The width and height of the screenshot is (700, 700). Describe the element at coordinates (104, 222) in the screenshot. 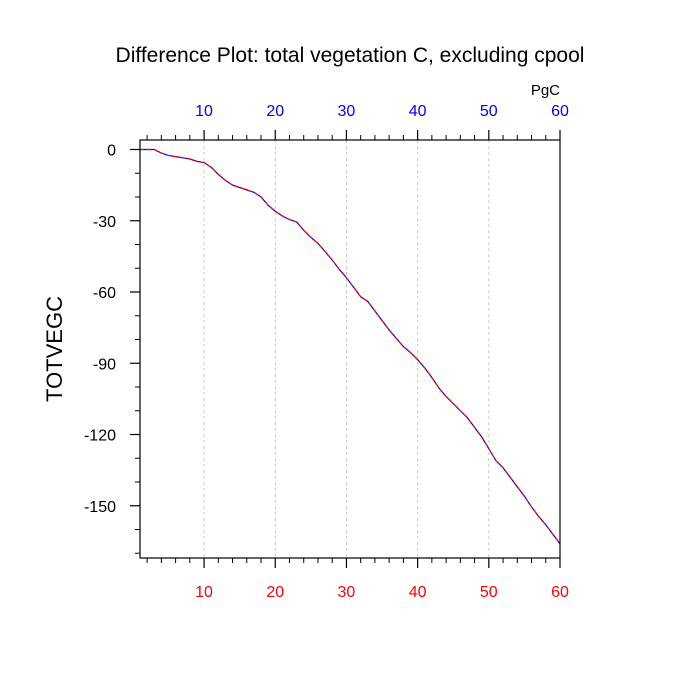

I see `y-tick-label: -30` at that location.